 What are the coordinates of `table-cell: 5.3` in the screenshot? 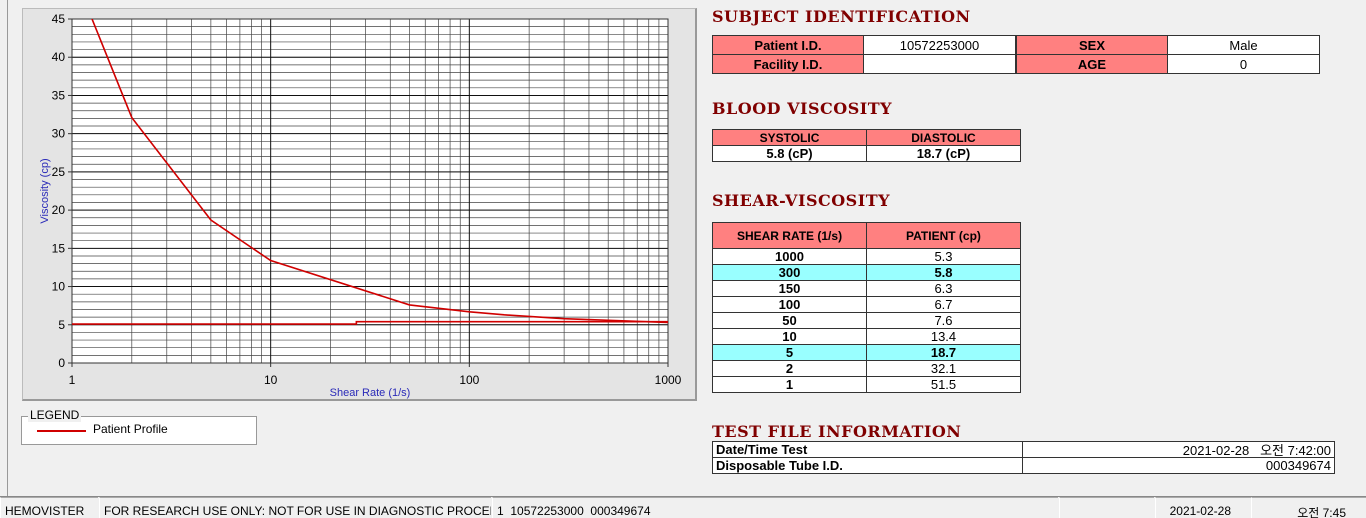 It's located at (943, 256).